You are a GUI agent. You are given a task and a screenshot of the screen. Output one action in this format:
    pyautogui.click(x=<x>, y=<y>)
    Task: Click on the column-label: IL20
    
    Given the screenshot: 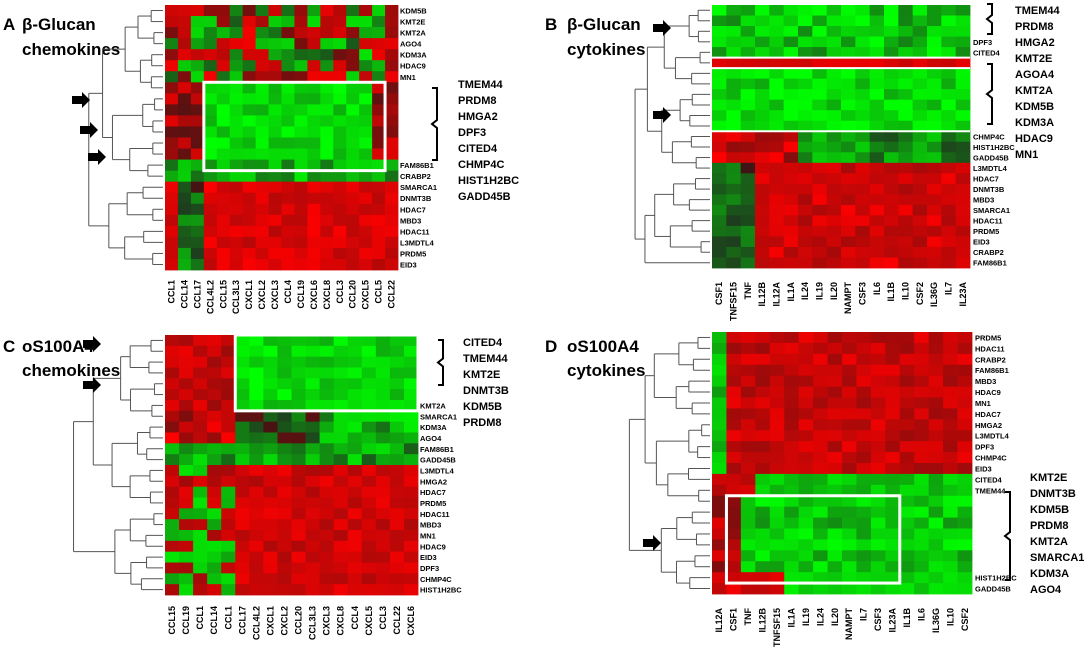 What is the action you would take?
    pyautogui.click(x=834, y=291)
    